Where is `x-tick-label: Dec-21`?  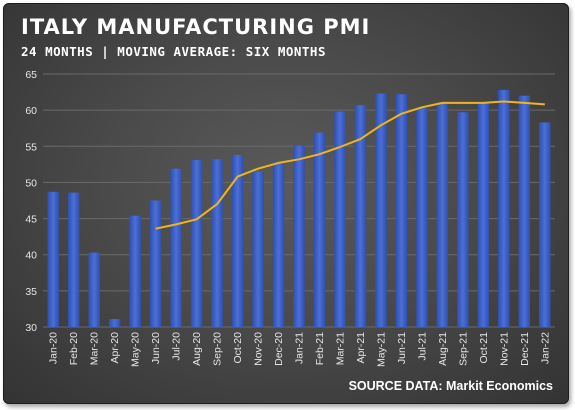 x-tick-label: Dec-21 is located at coordinates (525, 349).